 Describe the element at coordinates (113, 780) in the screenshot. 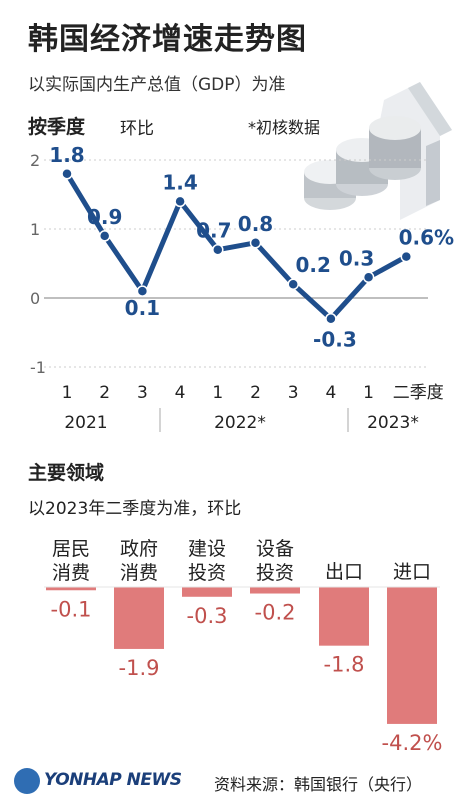

I see `yonhap-logo: YONHAP NEWS` at that location.